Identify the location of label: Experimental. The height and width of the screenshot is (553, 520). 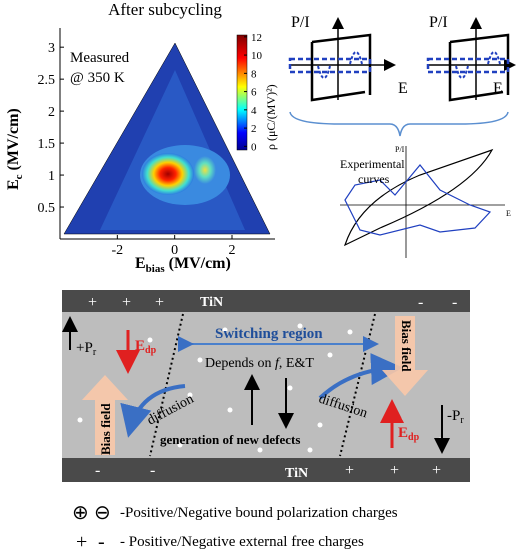
(372, 164).